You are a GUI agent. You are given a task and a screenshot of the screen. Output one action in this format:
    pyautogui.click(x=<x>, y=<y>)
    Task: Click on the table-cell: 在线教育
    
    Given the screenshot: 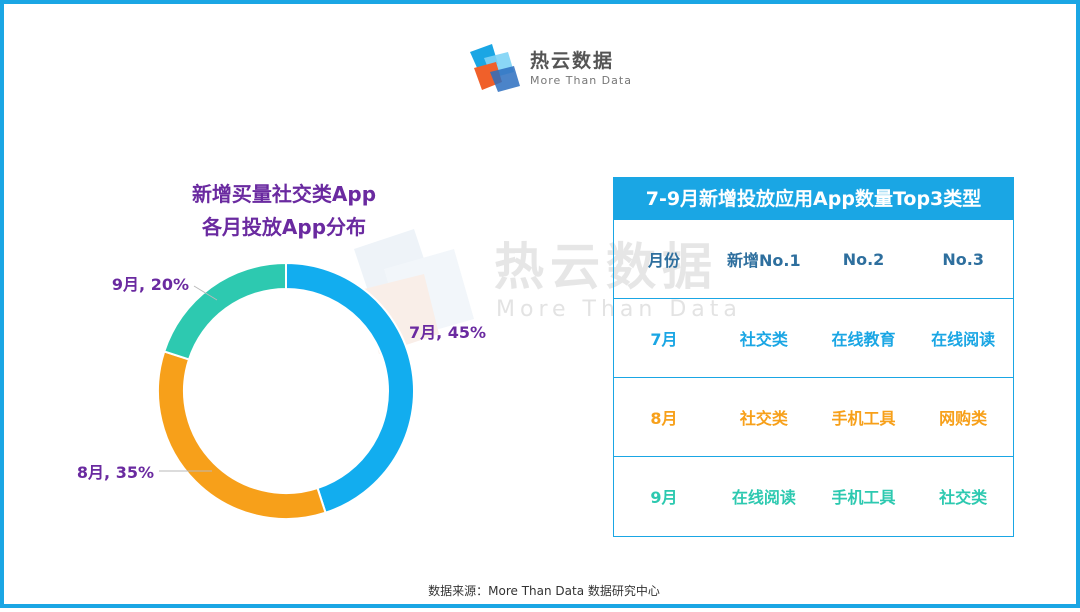 What is the action you would take?
    pyautogui.click(x=863, y=339)
    